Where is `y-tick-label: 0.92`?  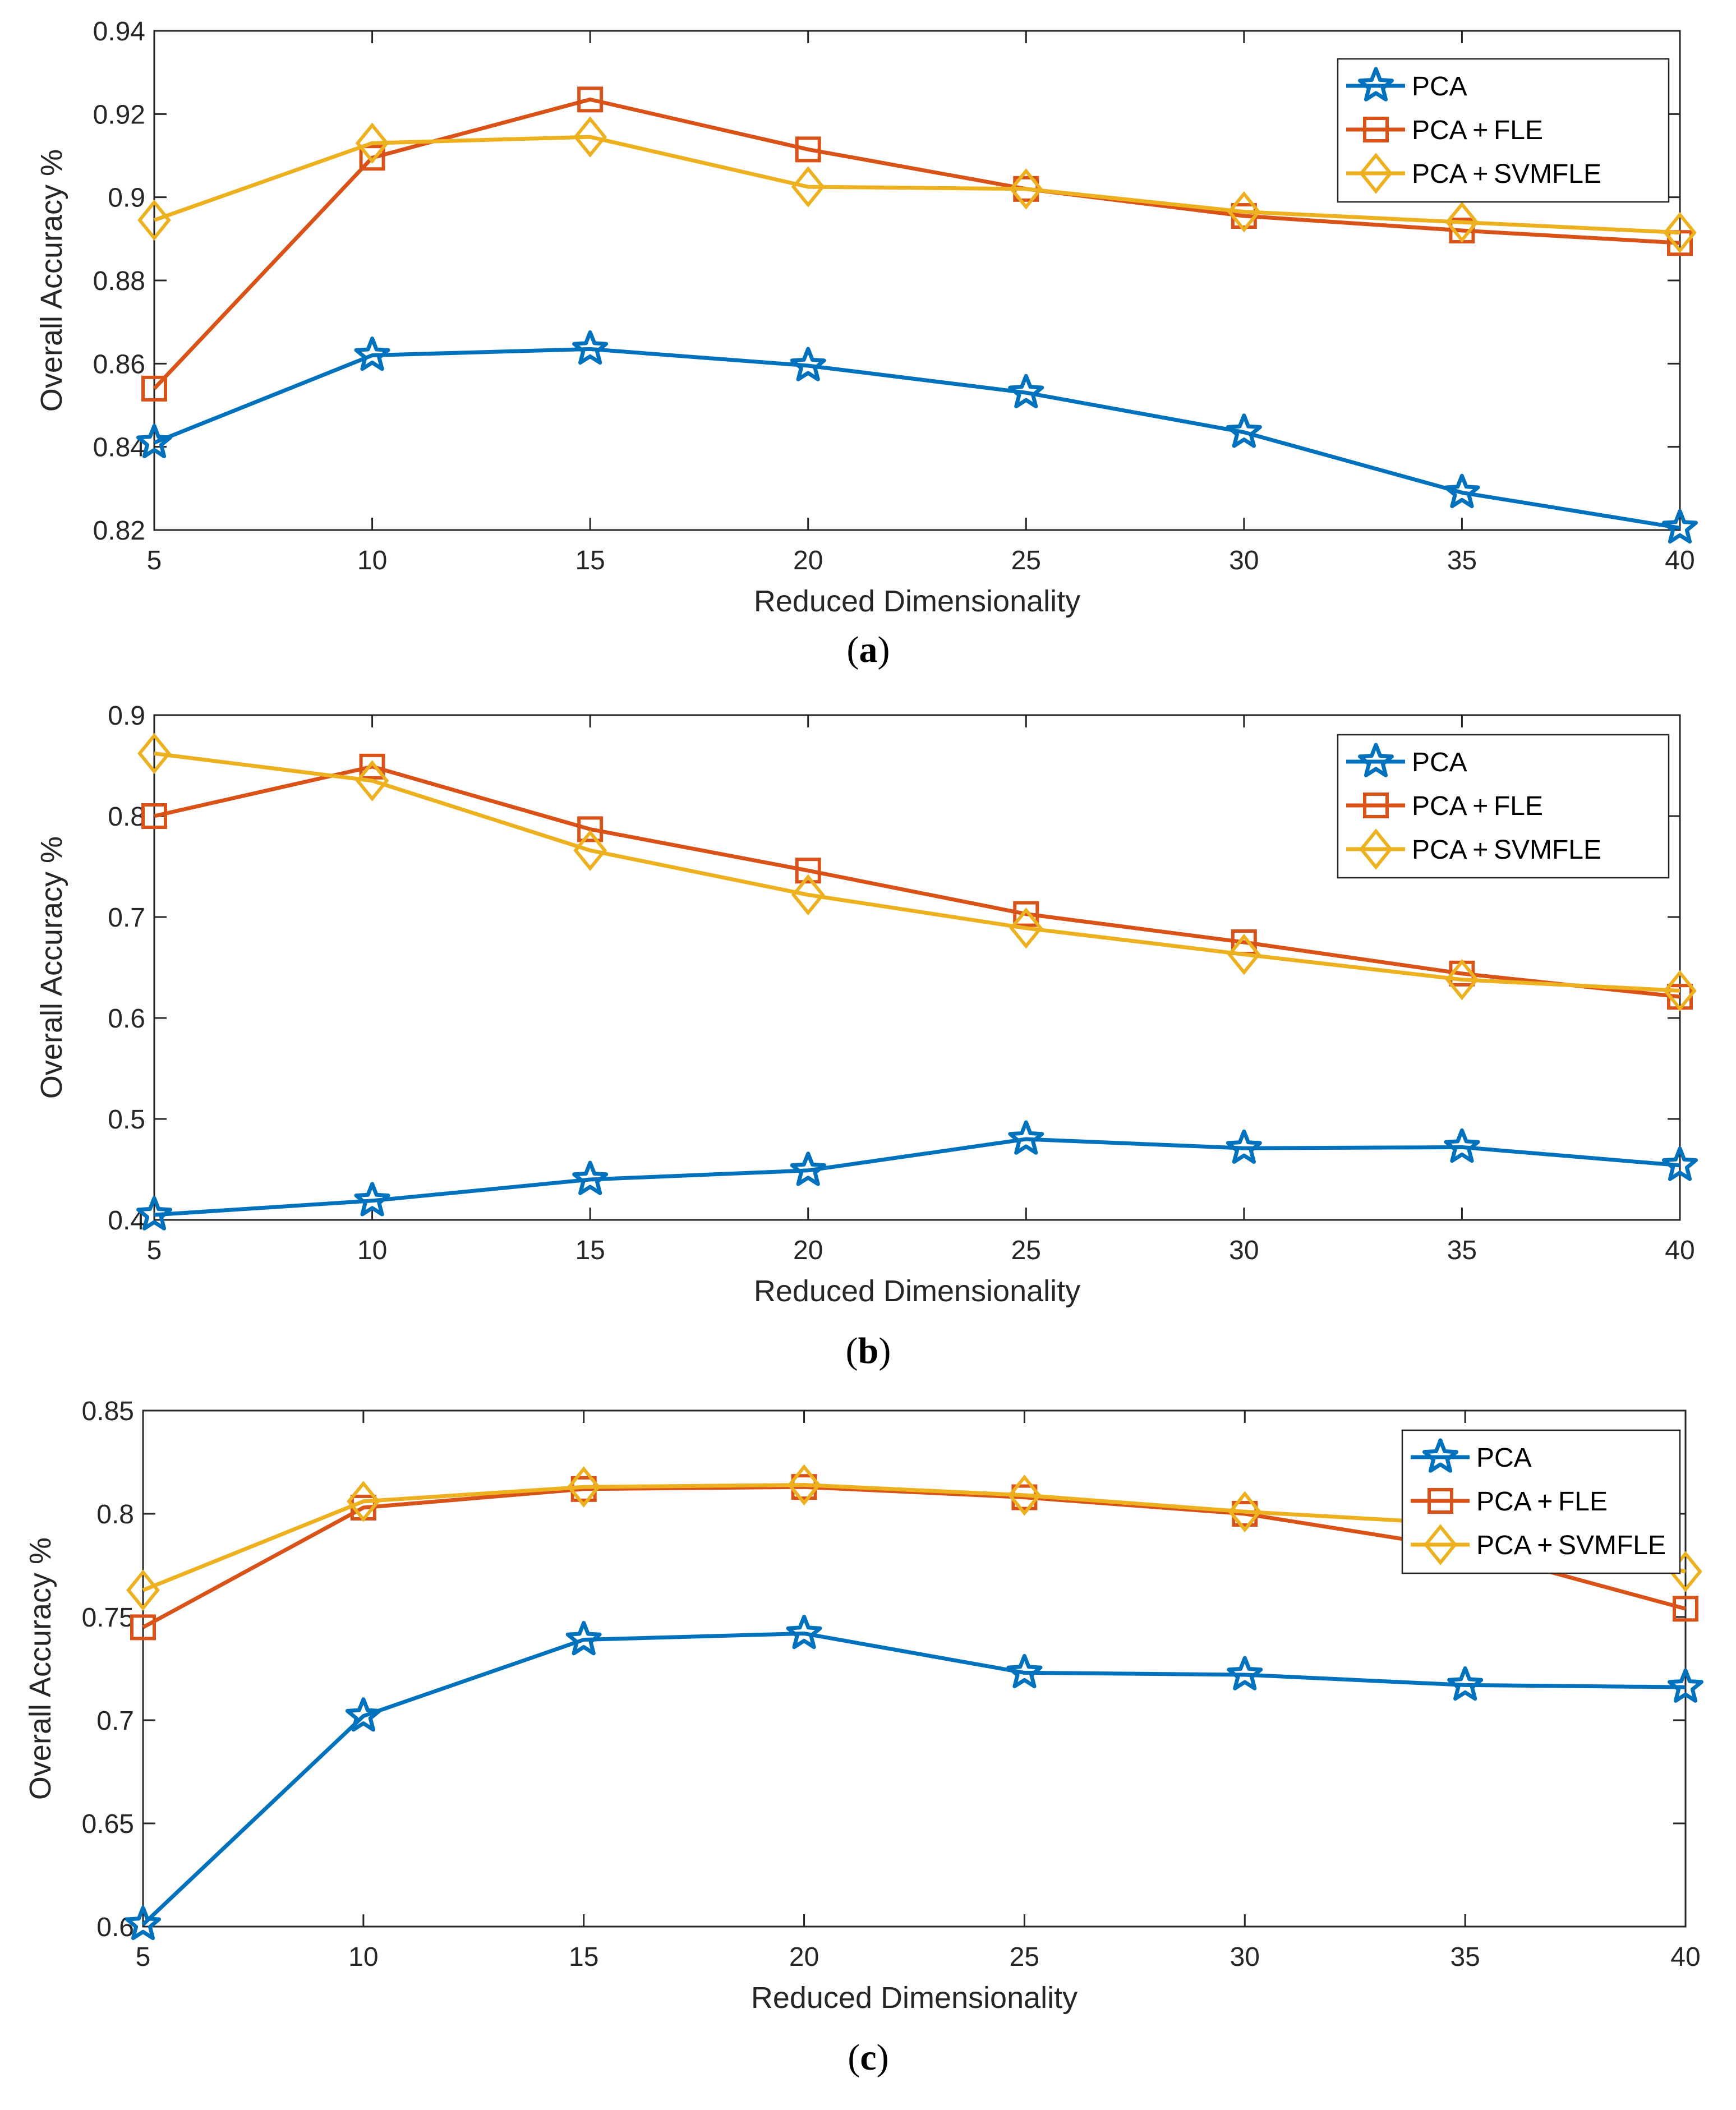 y-tick-label: 0.92 is located at coordinates (119, 115).